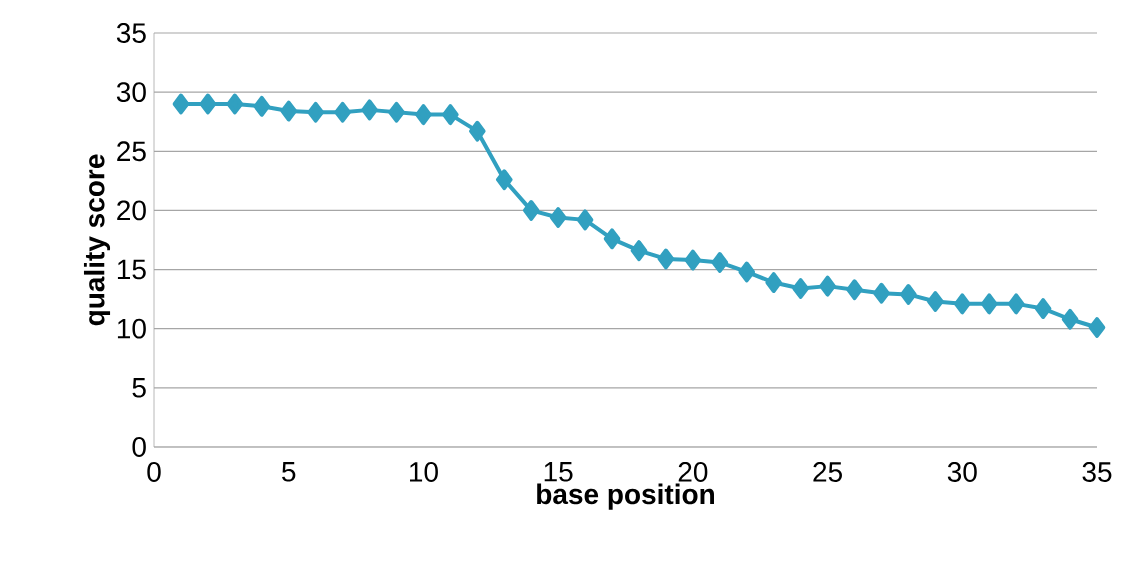  Describe the element at coordinates (625, 496) in the screenshot. I see `x-axis-title: base position` at that location.